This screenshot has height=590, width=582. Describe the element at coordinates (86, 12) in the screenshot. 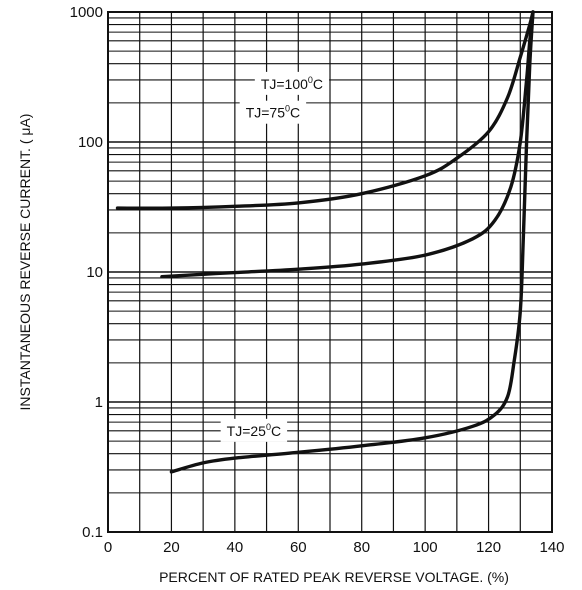

I see `y-tick-label: 1000` at that location.